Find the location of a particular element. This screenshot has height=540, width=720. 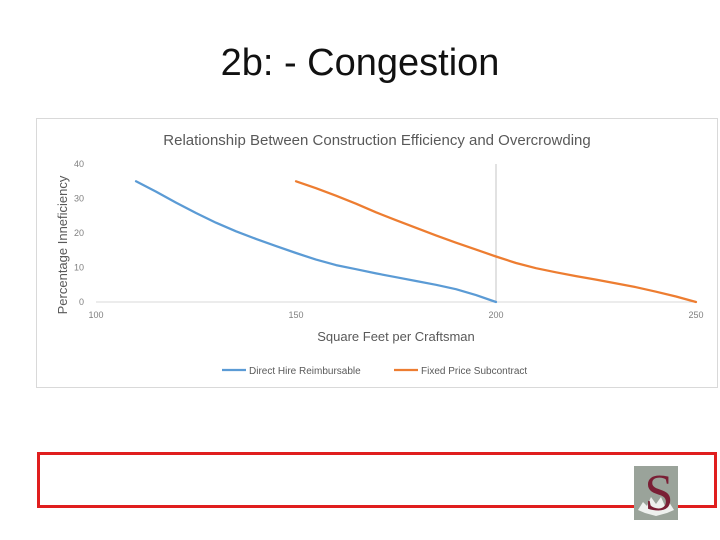

y-axis-label: Percentage Inneficiency is located at coordinates (62, 244).